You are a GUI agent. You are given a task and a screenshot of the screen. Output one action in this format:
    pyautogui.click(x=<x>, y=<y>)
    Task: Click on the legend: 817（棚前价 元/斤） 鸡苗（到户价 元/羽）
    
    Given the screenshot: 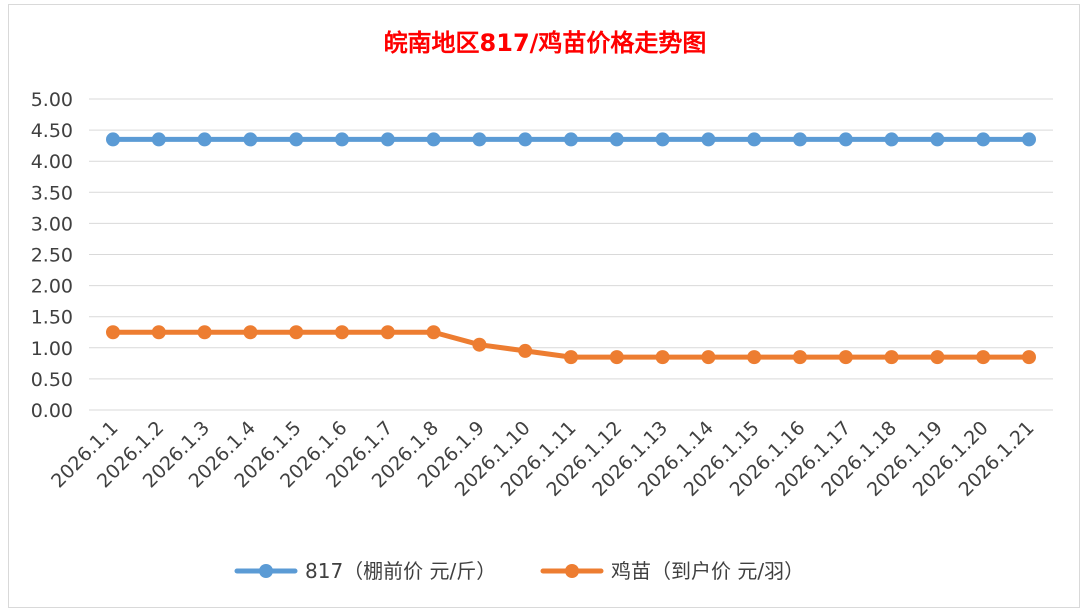 What is the action you would take?
    pyautogui.click(x=519, y=571)
    